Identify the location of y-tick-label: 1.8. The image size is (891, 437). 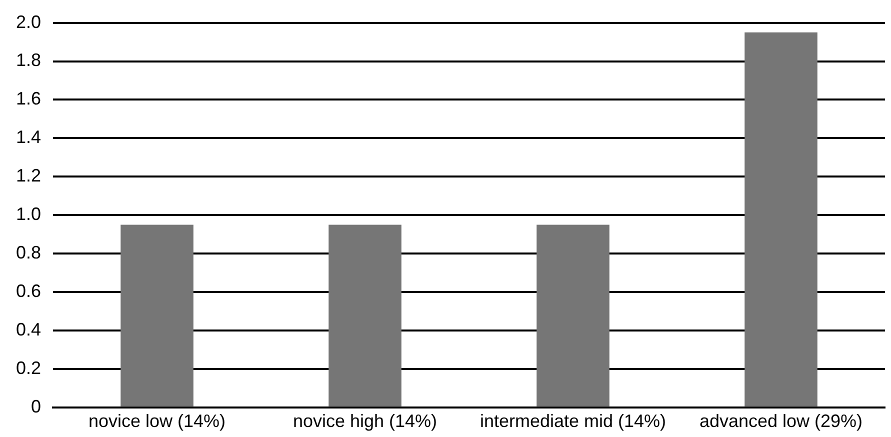
(29, 60).